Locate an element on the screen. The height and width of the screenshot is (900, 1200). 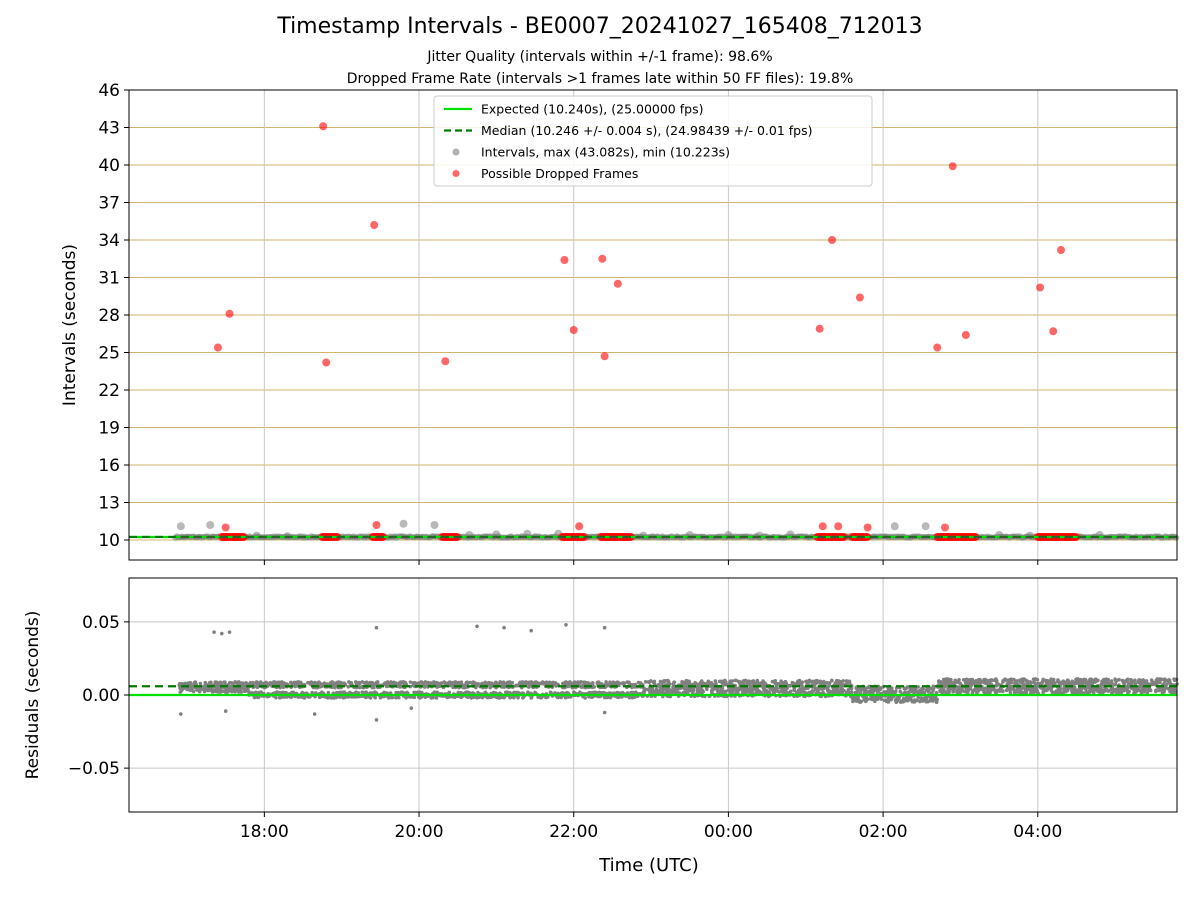
y-tick-label: 16 is located at coordinates (109, 466).